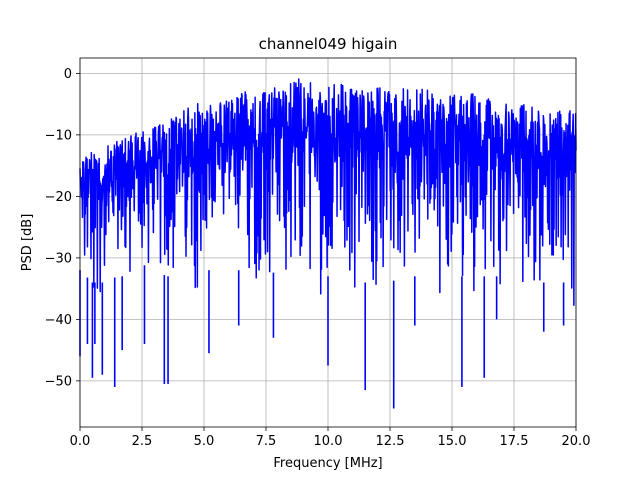  I want to click on x-tick-label: 12.5, so click(390, 441).